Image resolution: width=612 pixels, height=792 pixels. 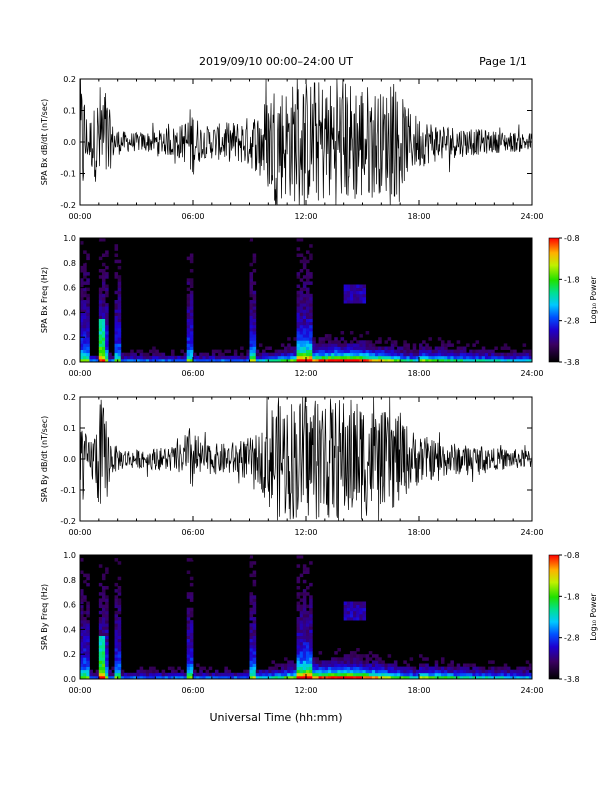 What do you see at coordinates (69, 111) in the screenshot?
I see `y-tick-label: 0.1` at bounding box center [69, 111].